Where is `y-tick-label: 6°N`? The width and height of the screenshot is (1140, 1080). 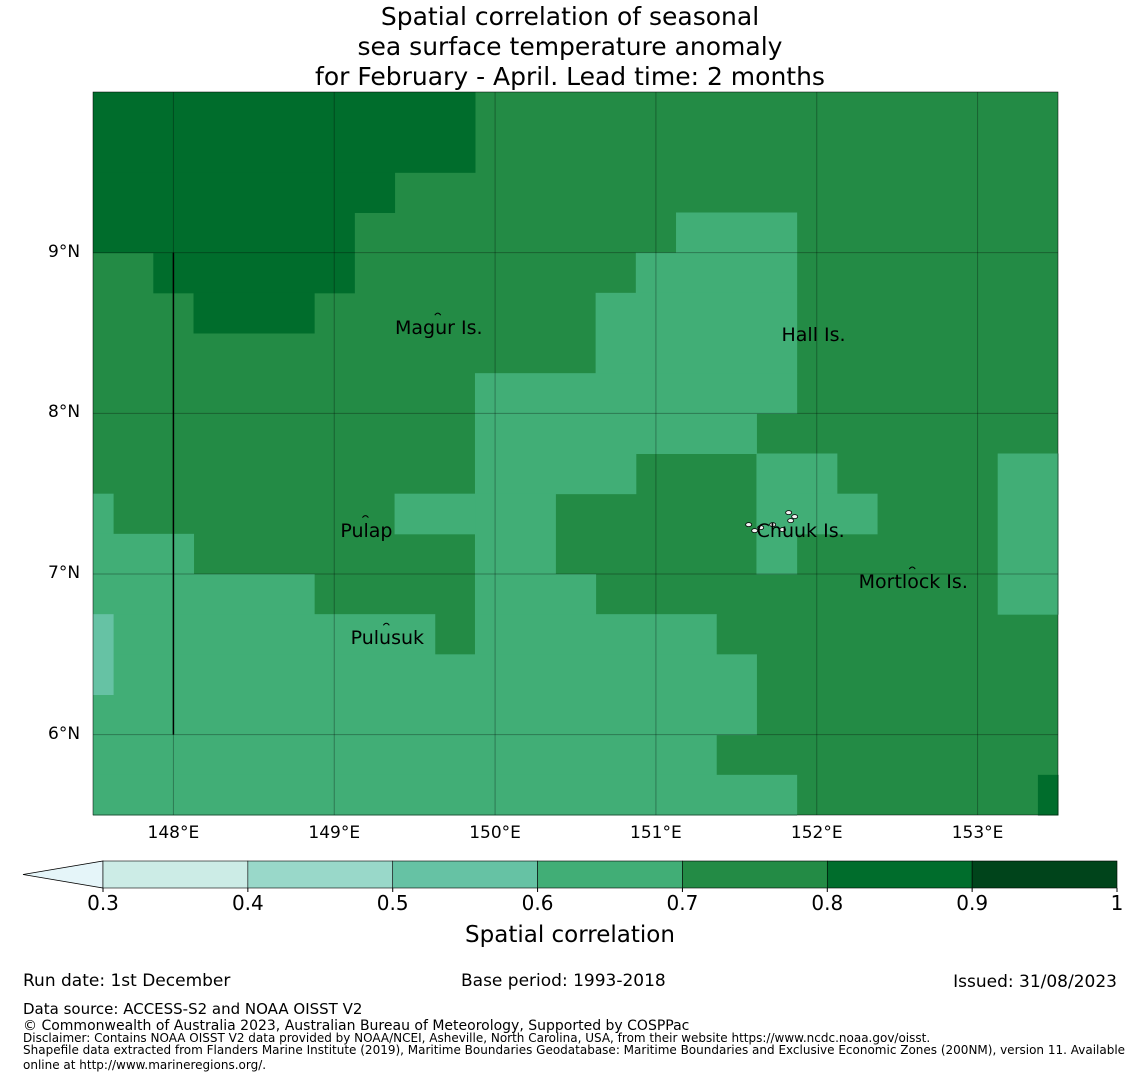
y-tick-label: 6°N is located at coordinates (64, 733).